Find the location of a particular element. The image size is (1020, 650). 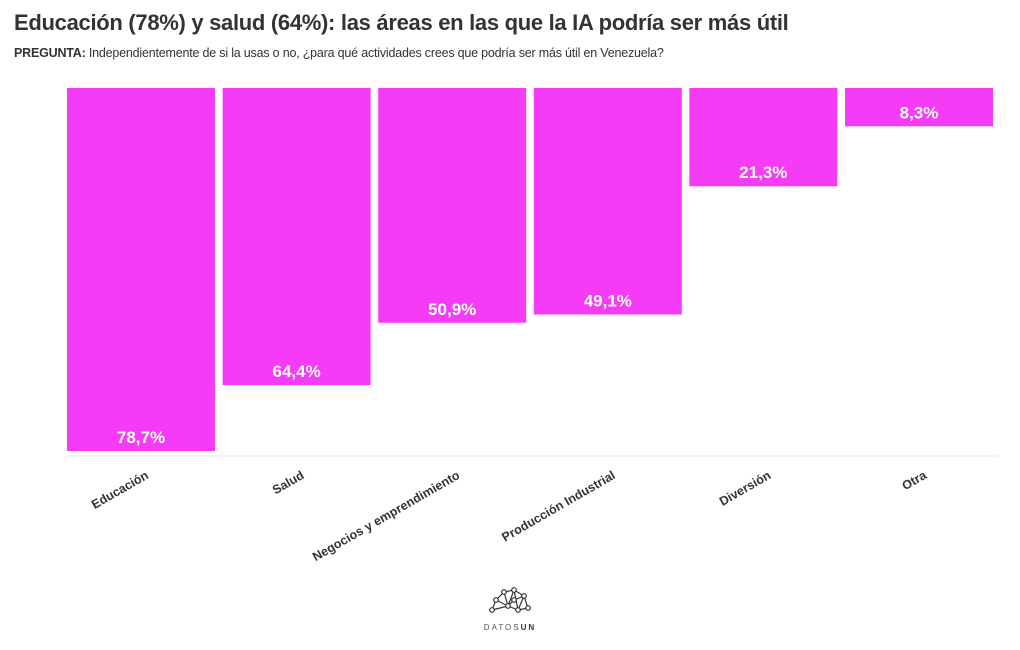

data-label: 49,1% is located at coordinates (608, 300).